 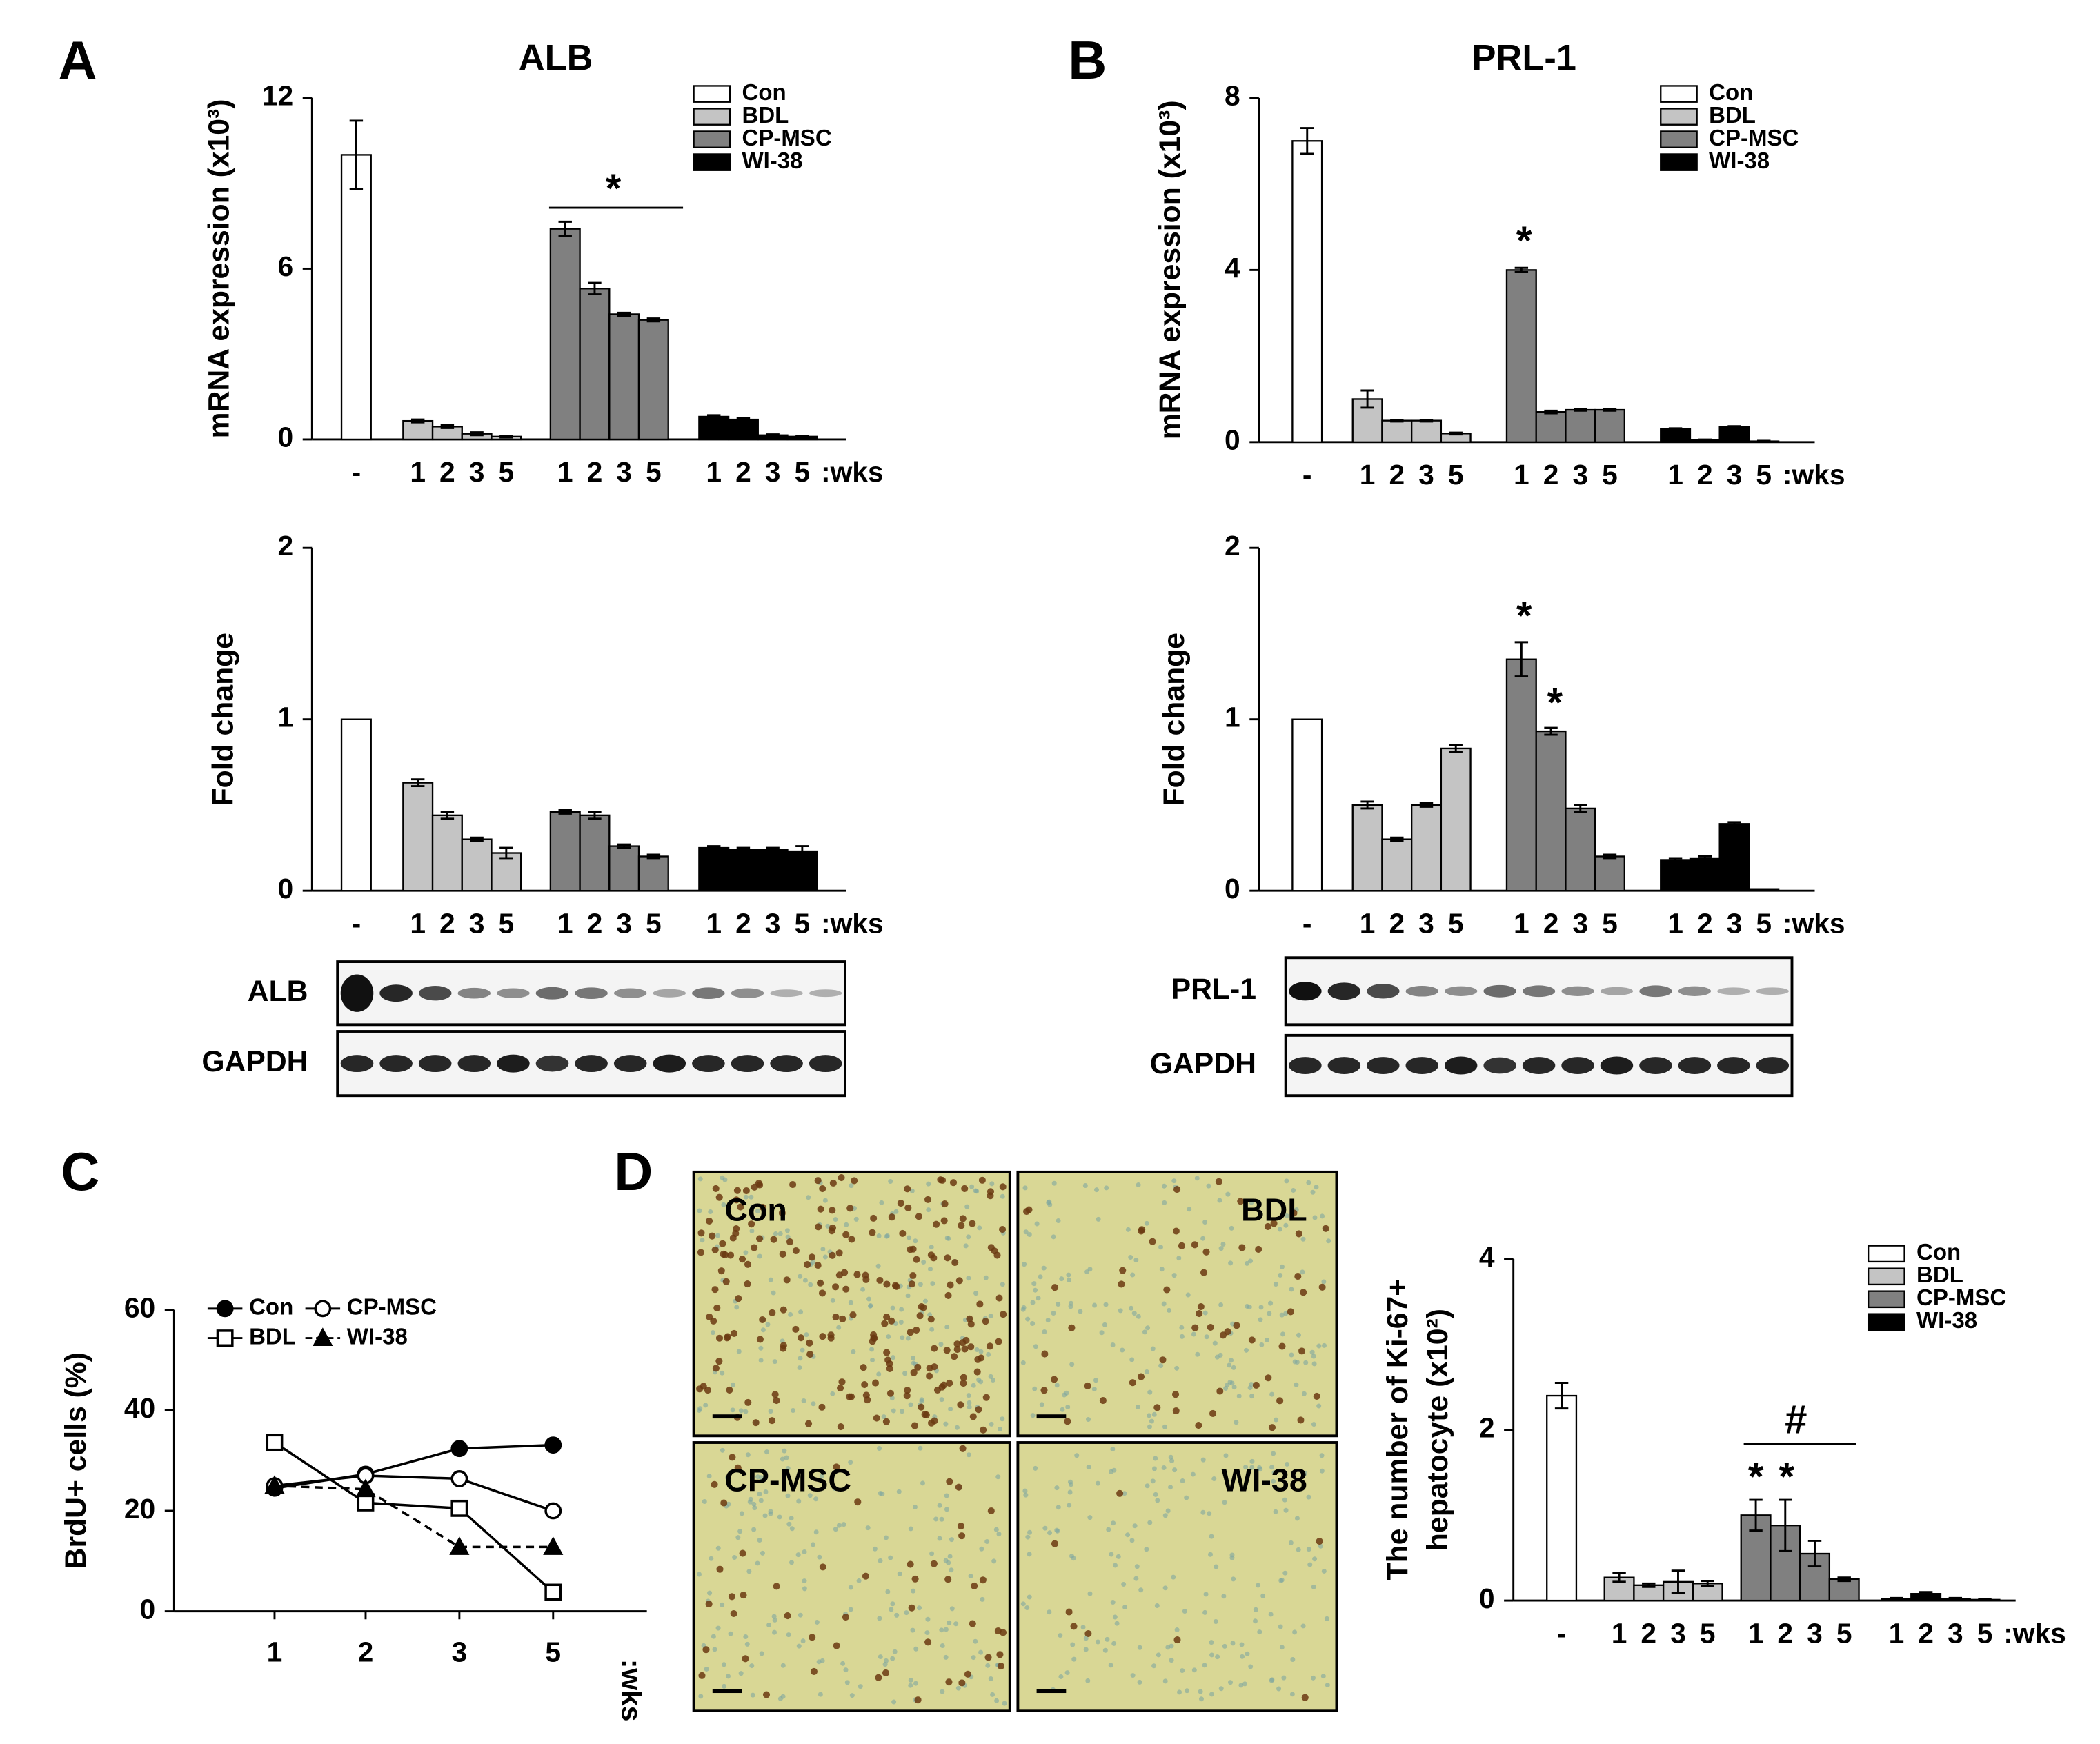 I want to click on y-tick-label: 0, so click(x=1232, y=889).